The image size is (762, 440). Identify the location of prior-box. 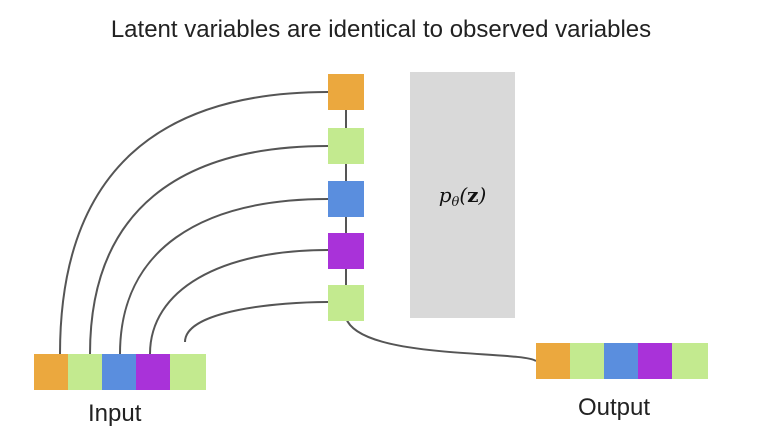
(462, 195).